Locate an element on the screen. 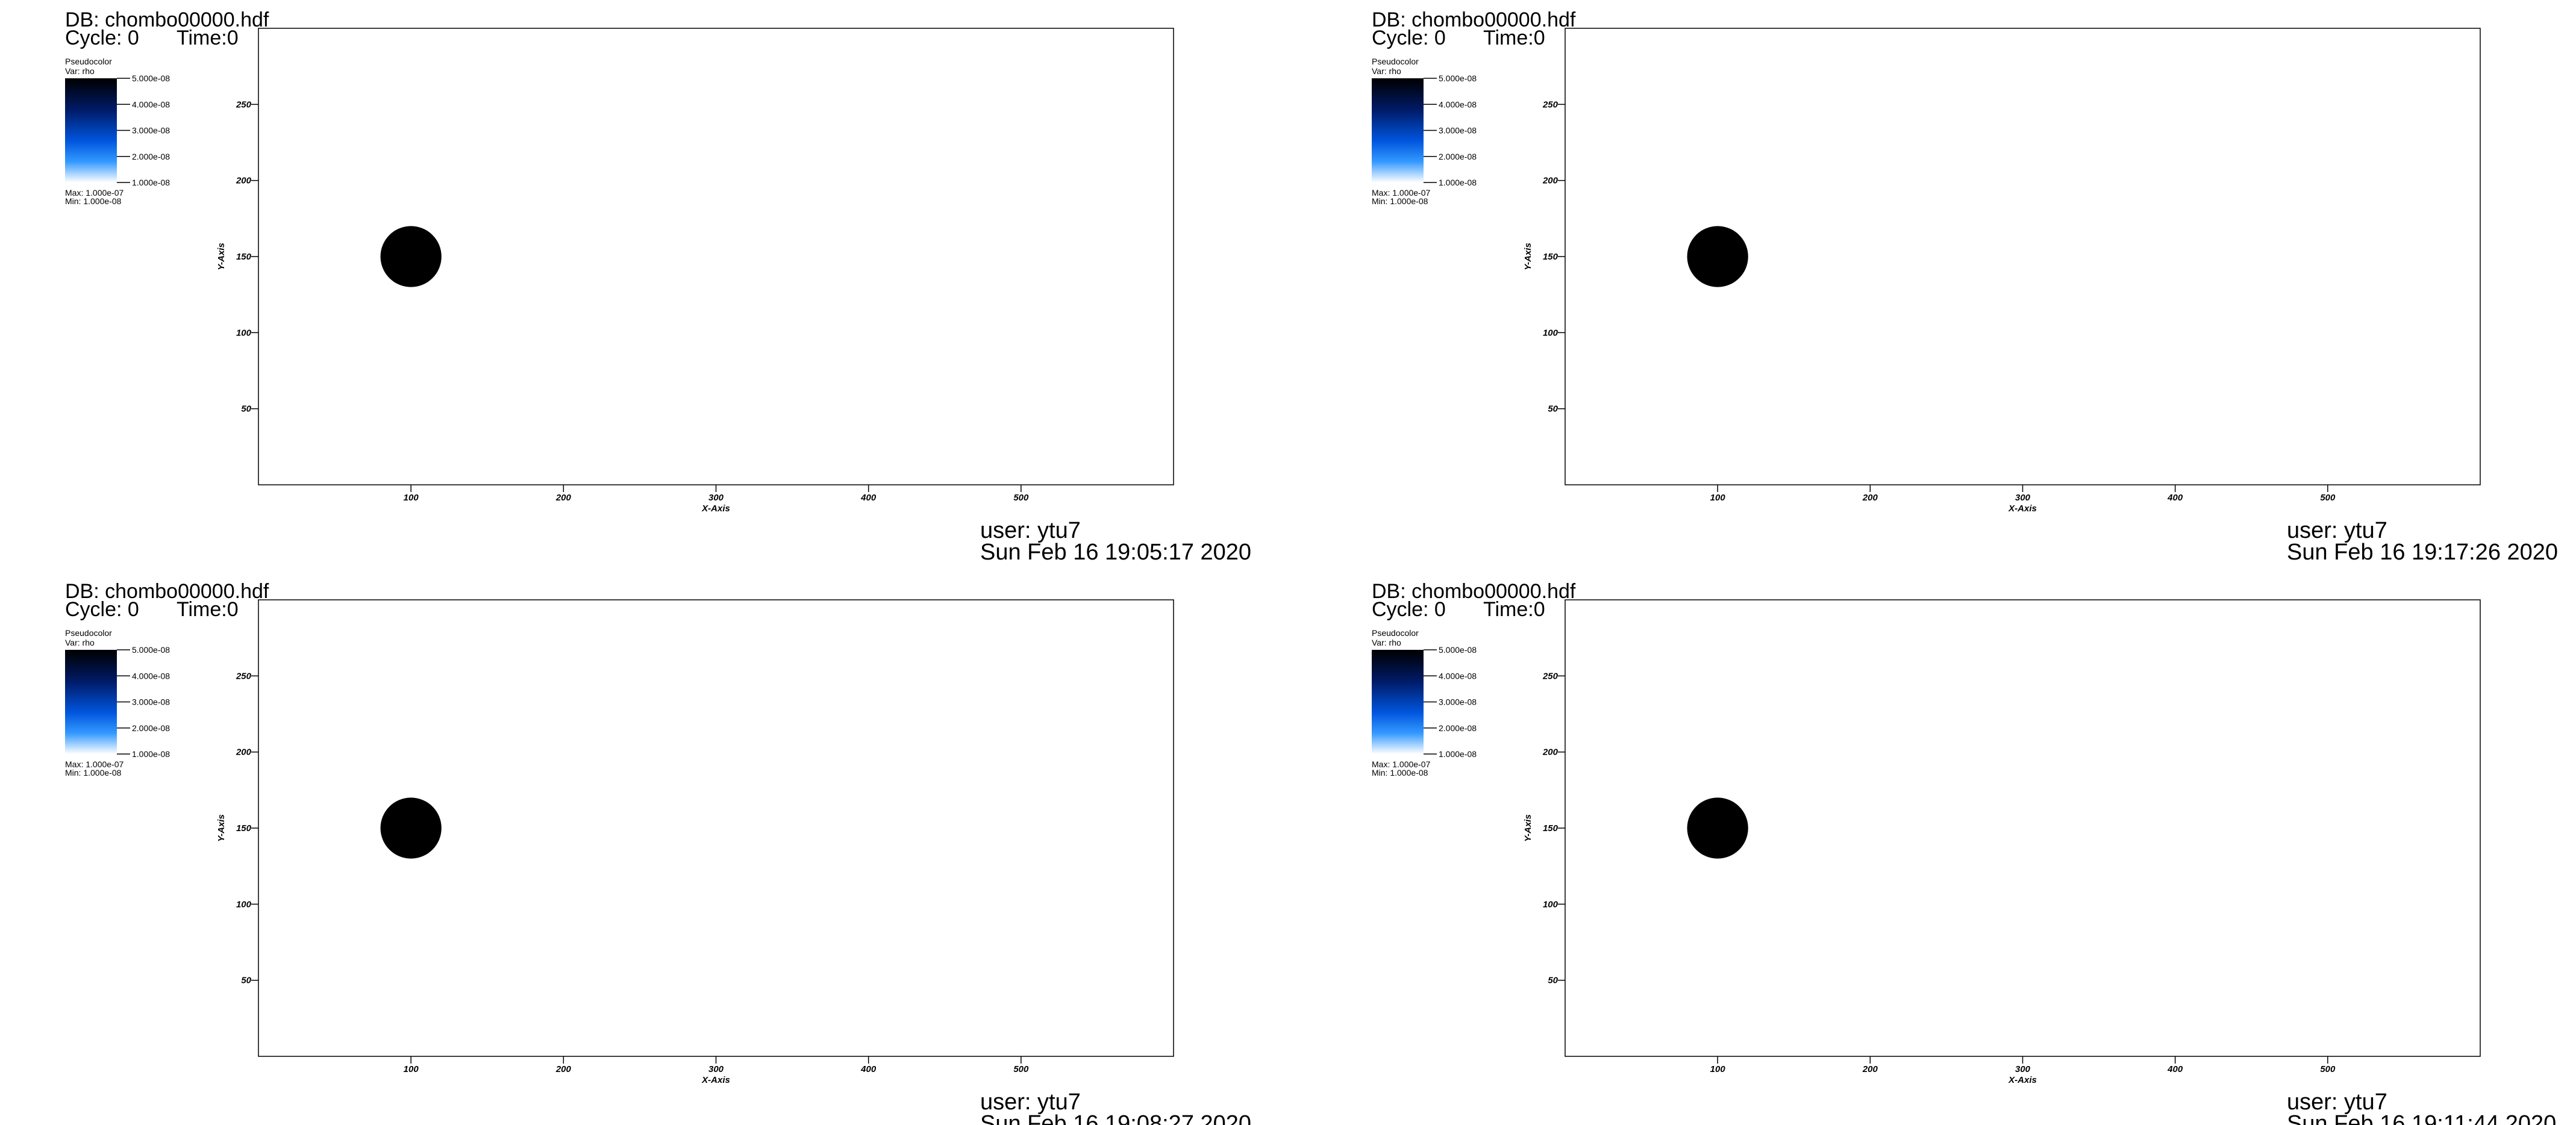  date-label: Sun Feb 16 19:08:27 2020 is located at coordinates (1116, 1118).